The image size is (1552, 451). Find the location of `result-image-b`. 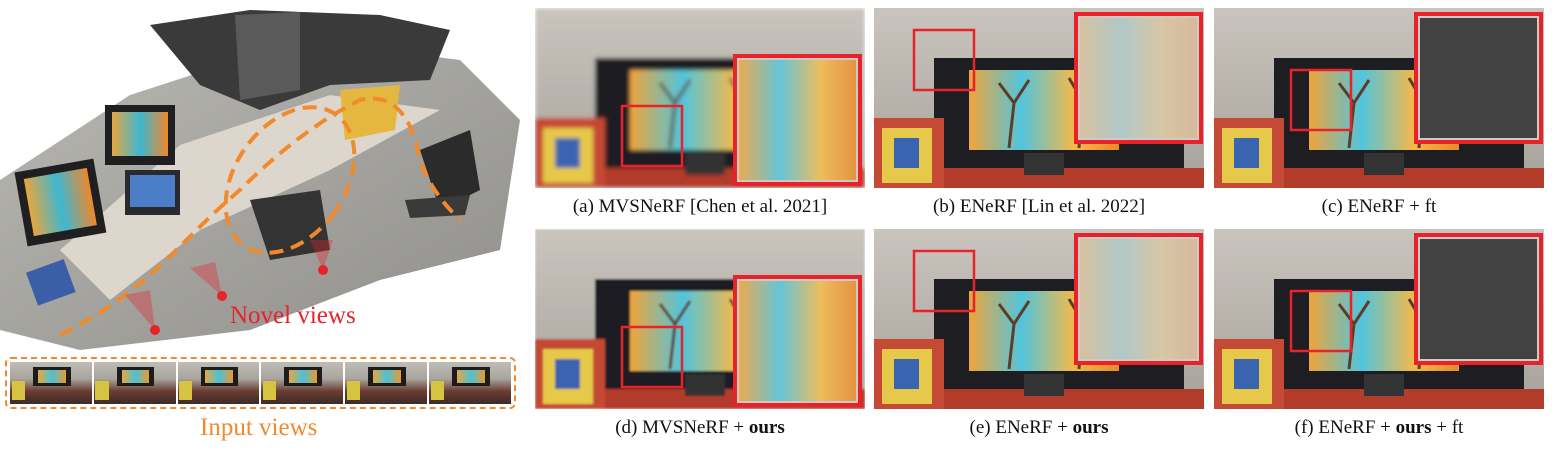

result-image-b is located at coordinates (1039, 98).